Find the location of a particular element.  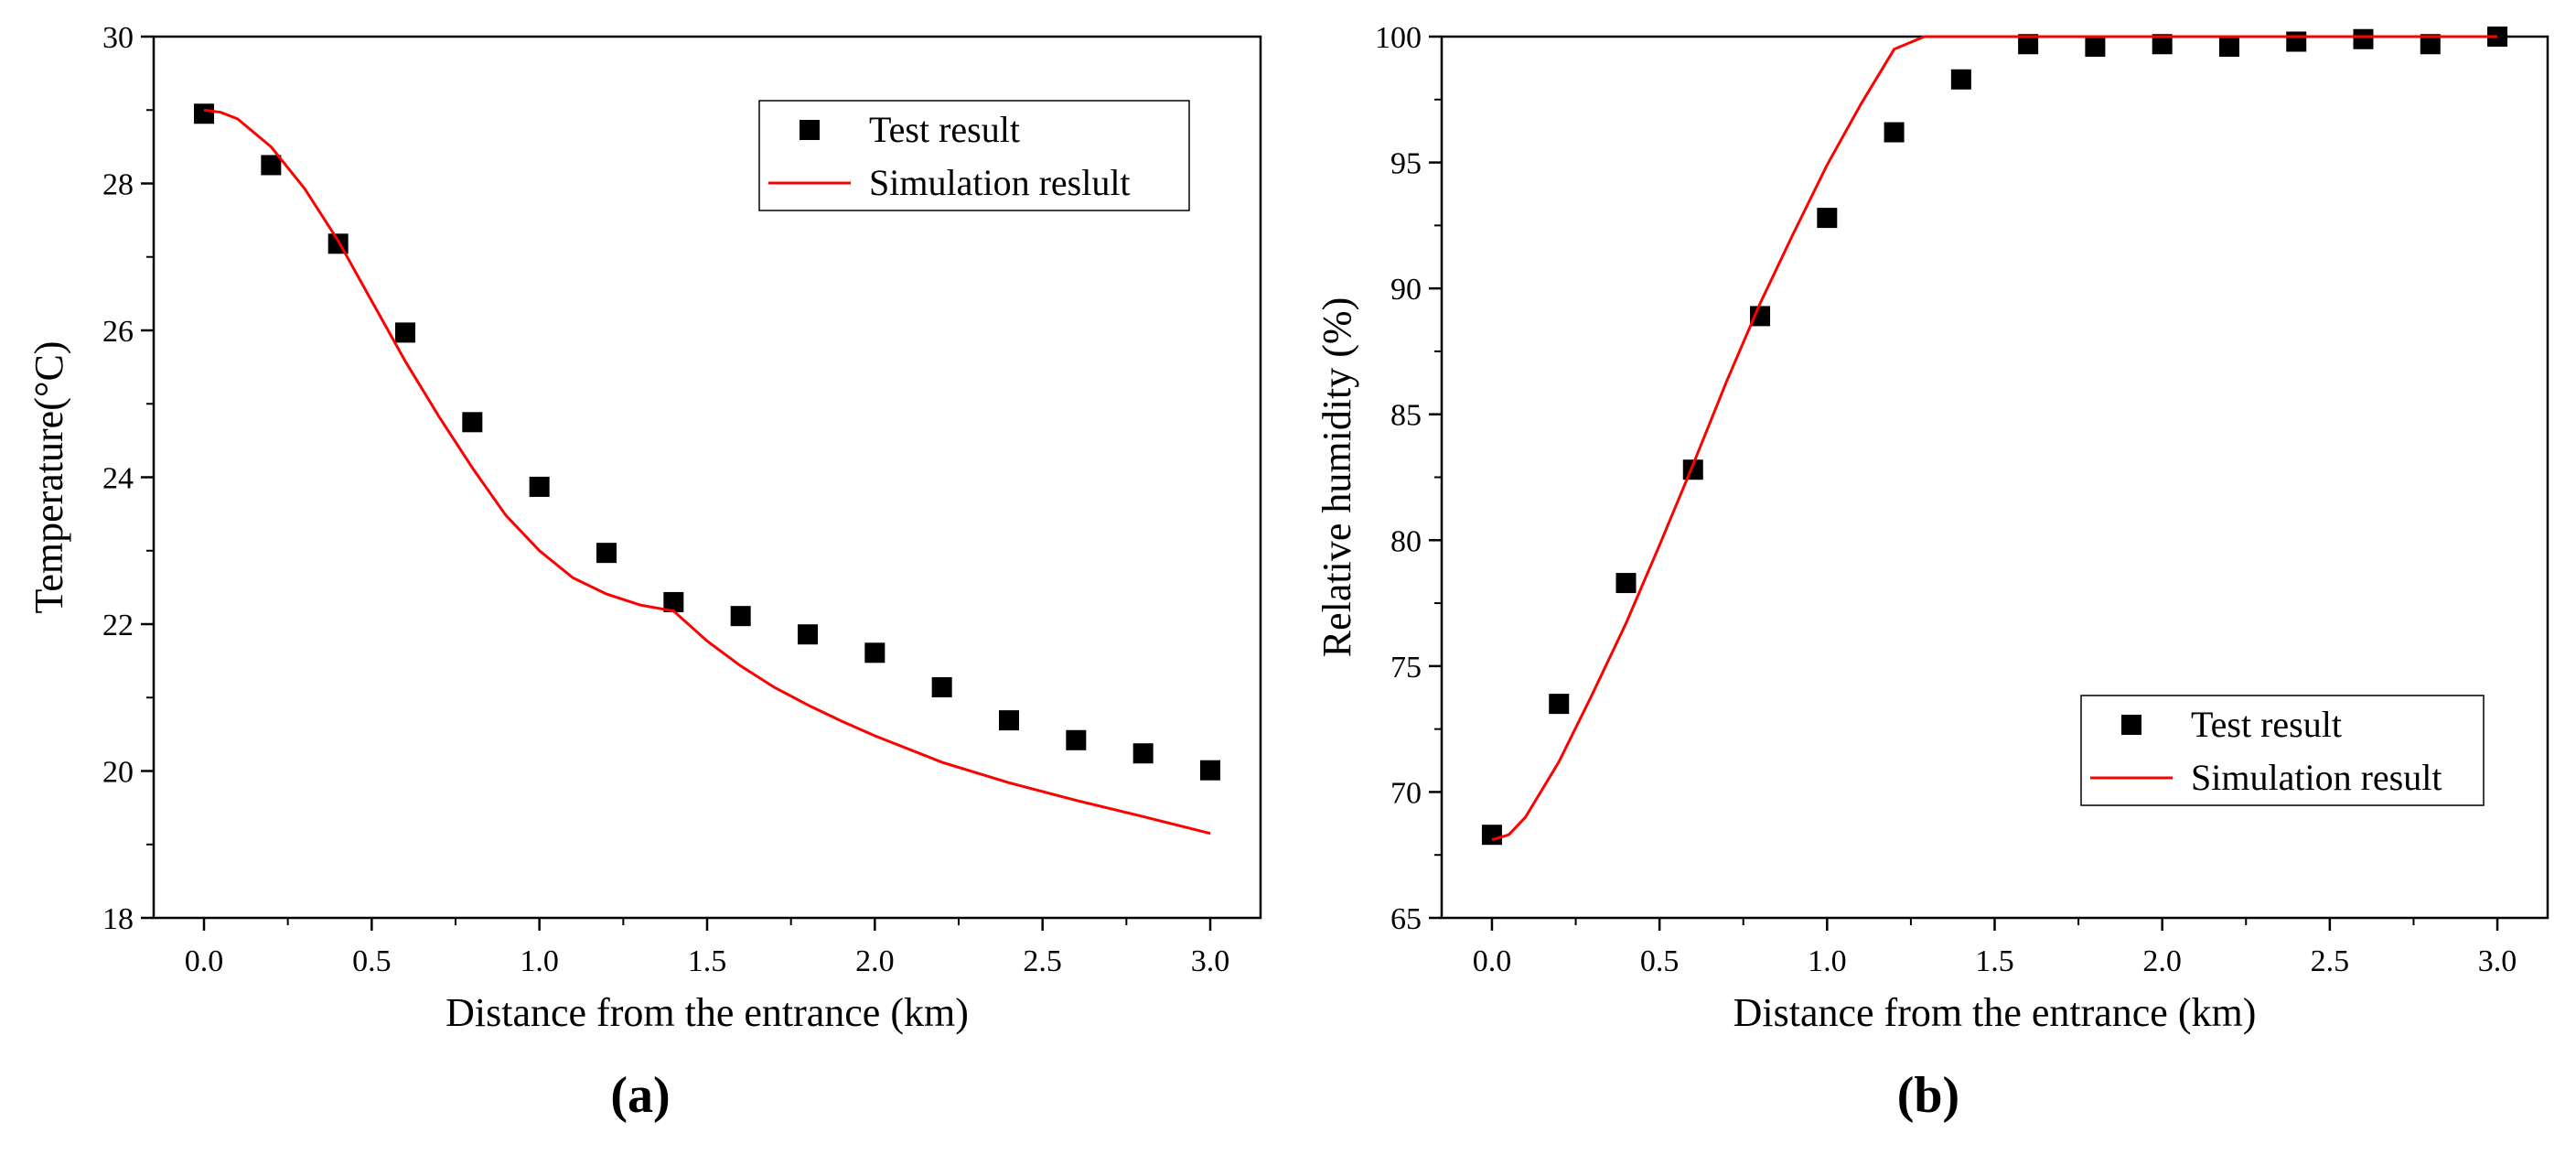

y-tick-label: 28 is located at coordinates (118, 185).